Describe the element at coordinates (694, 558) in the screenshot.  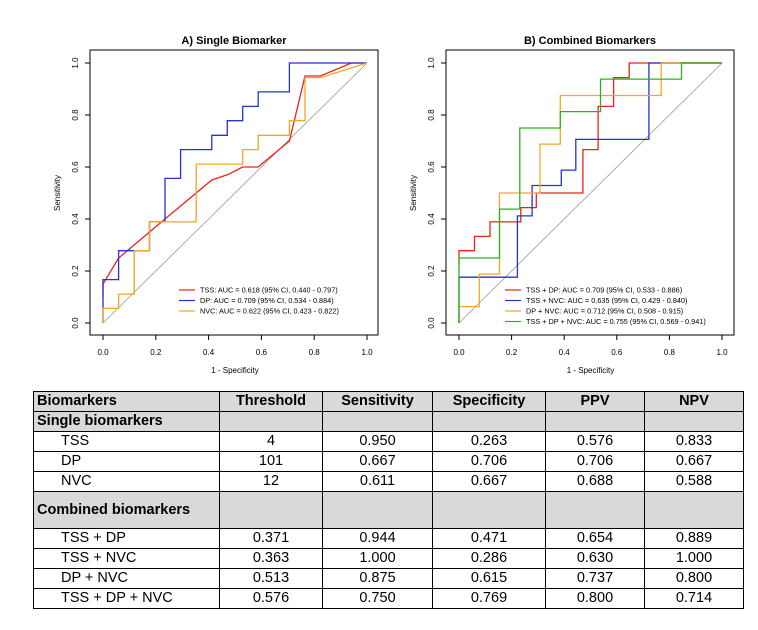
I see `npv-cell: 1.000` at that location.